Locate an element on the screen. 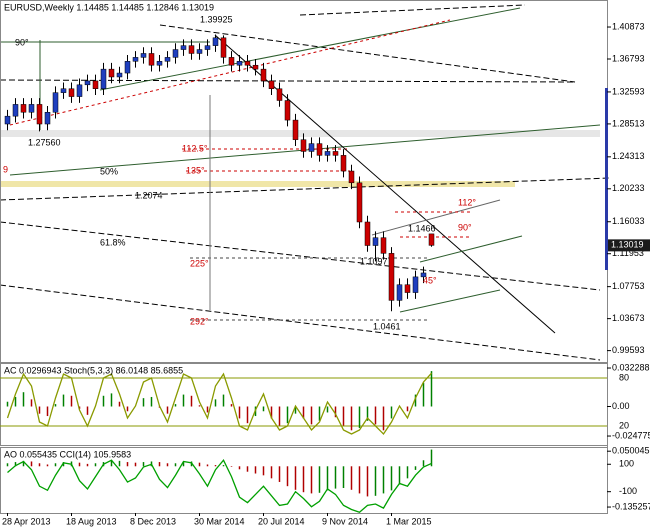  annotation: 112° is located at coordinates (467, 202).